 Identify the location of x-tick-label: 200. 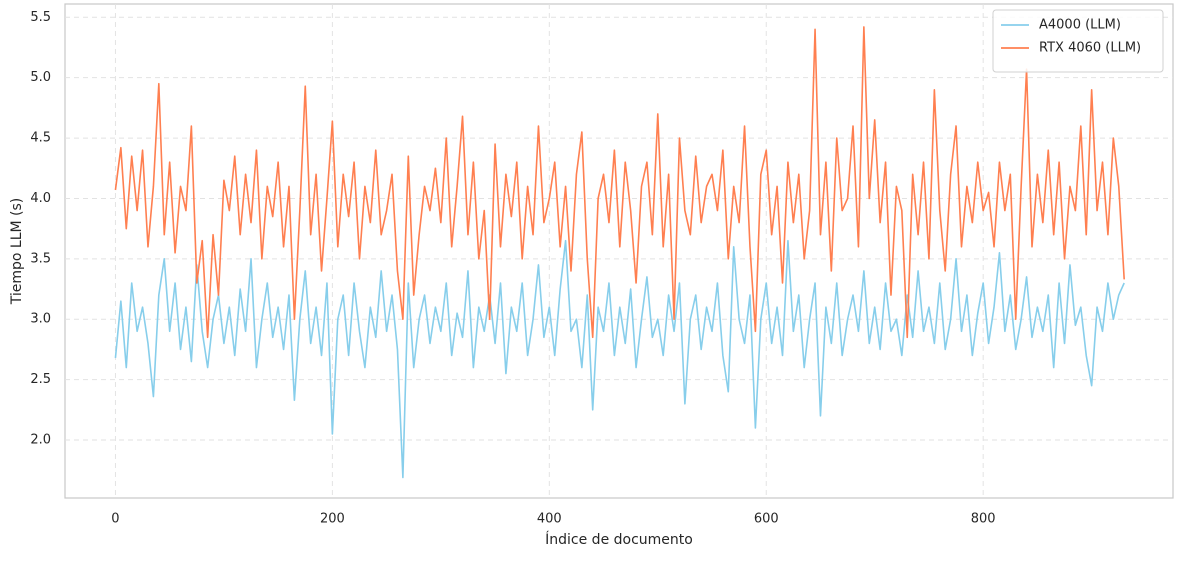
(332, 519).